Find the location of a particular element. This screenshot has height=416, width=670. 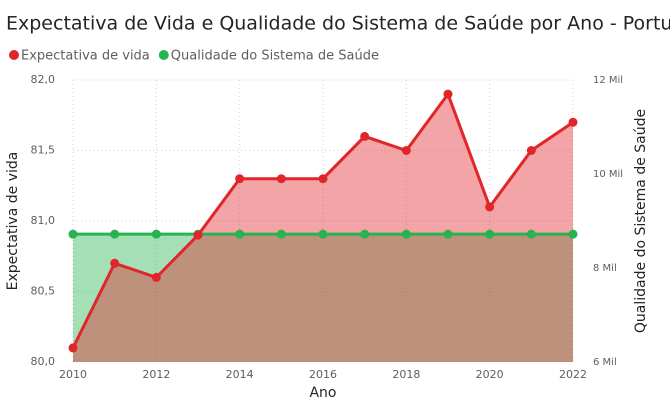

legend-label: Qualidade do Sistema de Saúde is located at coordinates (275, 56).